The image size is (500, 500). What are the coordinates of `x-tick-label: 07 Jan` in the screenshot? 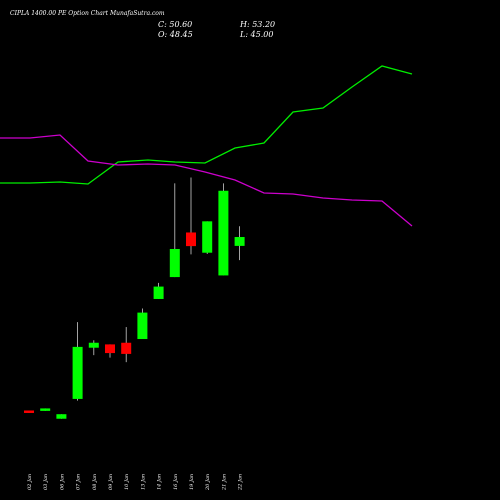 It's located at (79, 482).